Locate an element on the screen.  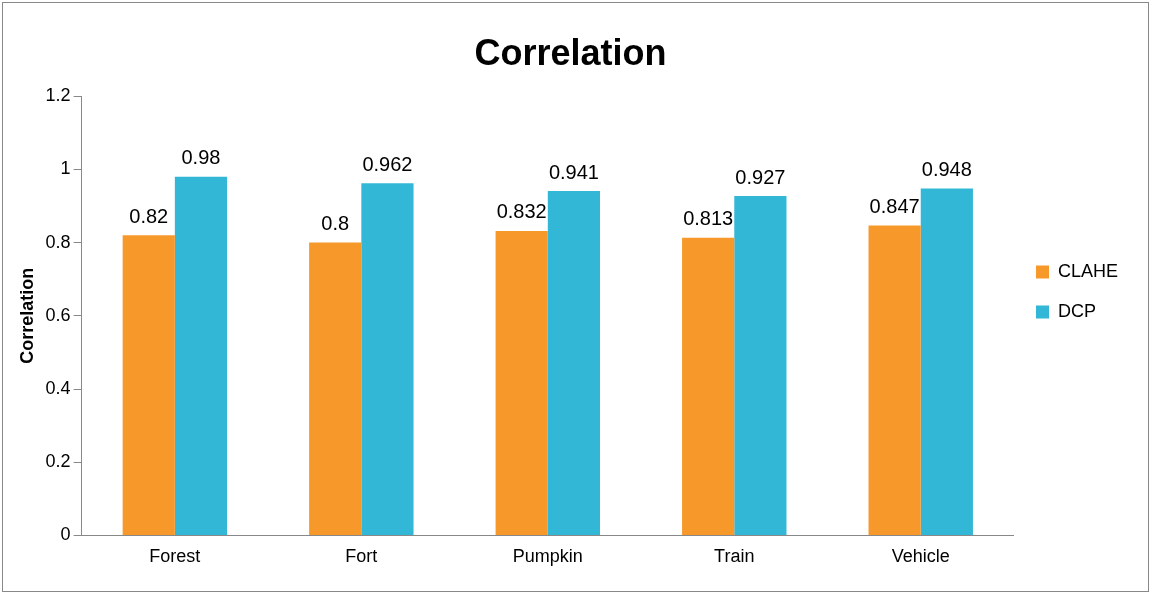
data-label: 0.82 is located at coordinates (149, 215).